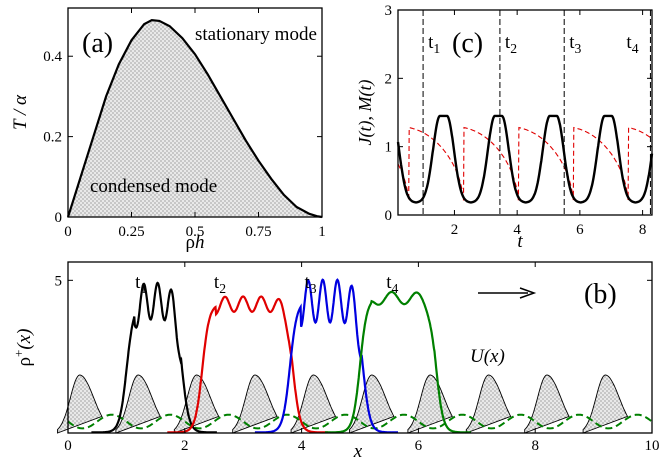 This screenshot has height=460, width=671. I want to click on snapshot-label-t4: t4, so click(392, 284).